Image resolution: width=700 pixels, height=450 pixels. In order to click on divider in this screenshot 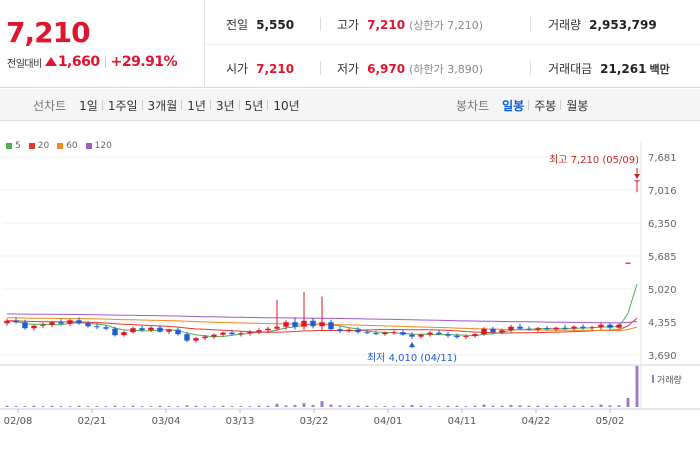, I will do `click(530, 24)`.